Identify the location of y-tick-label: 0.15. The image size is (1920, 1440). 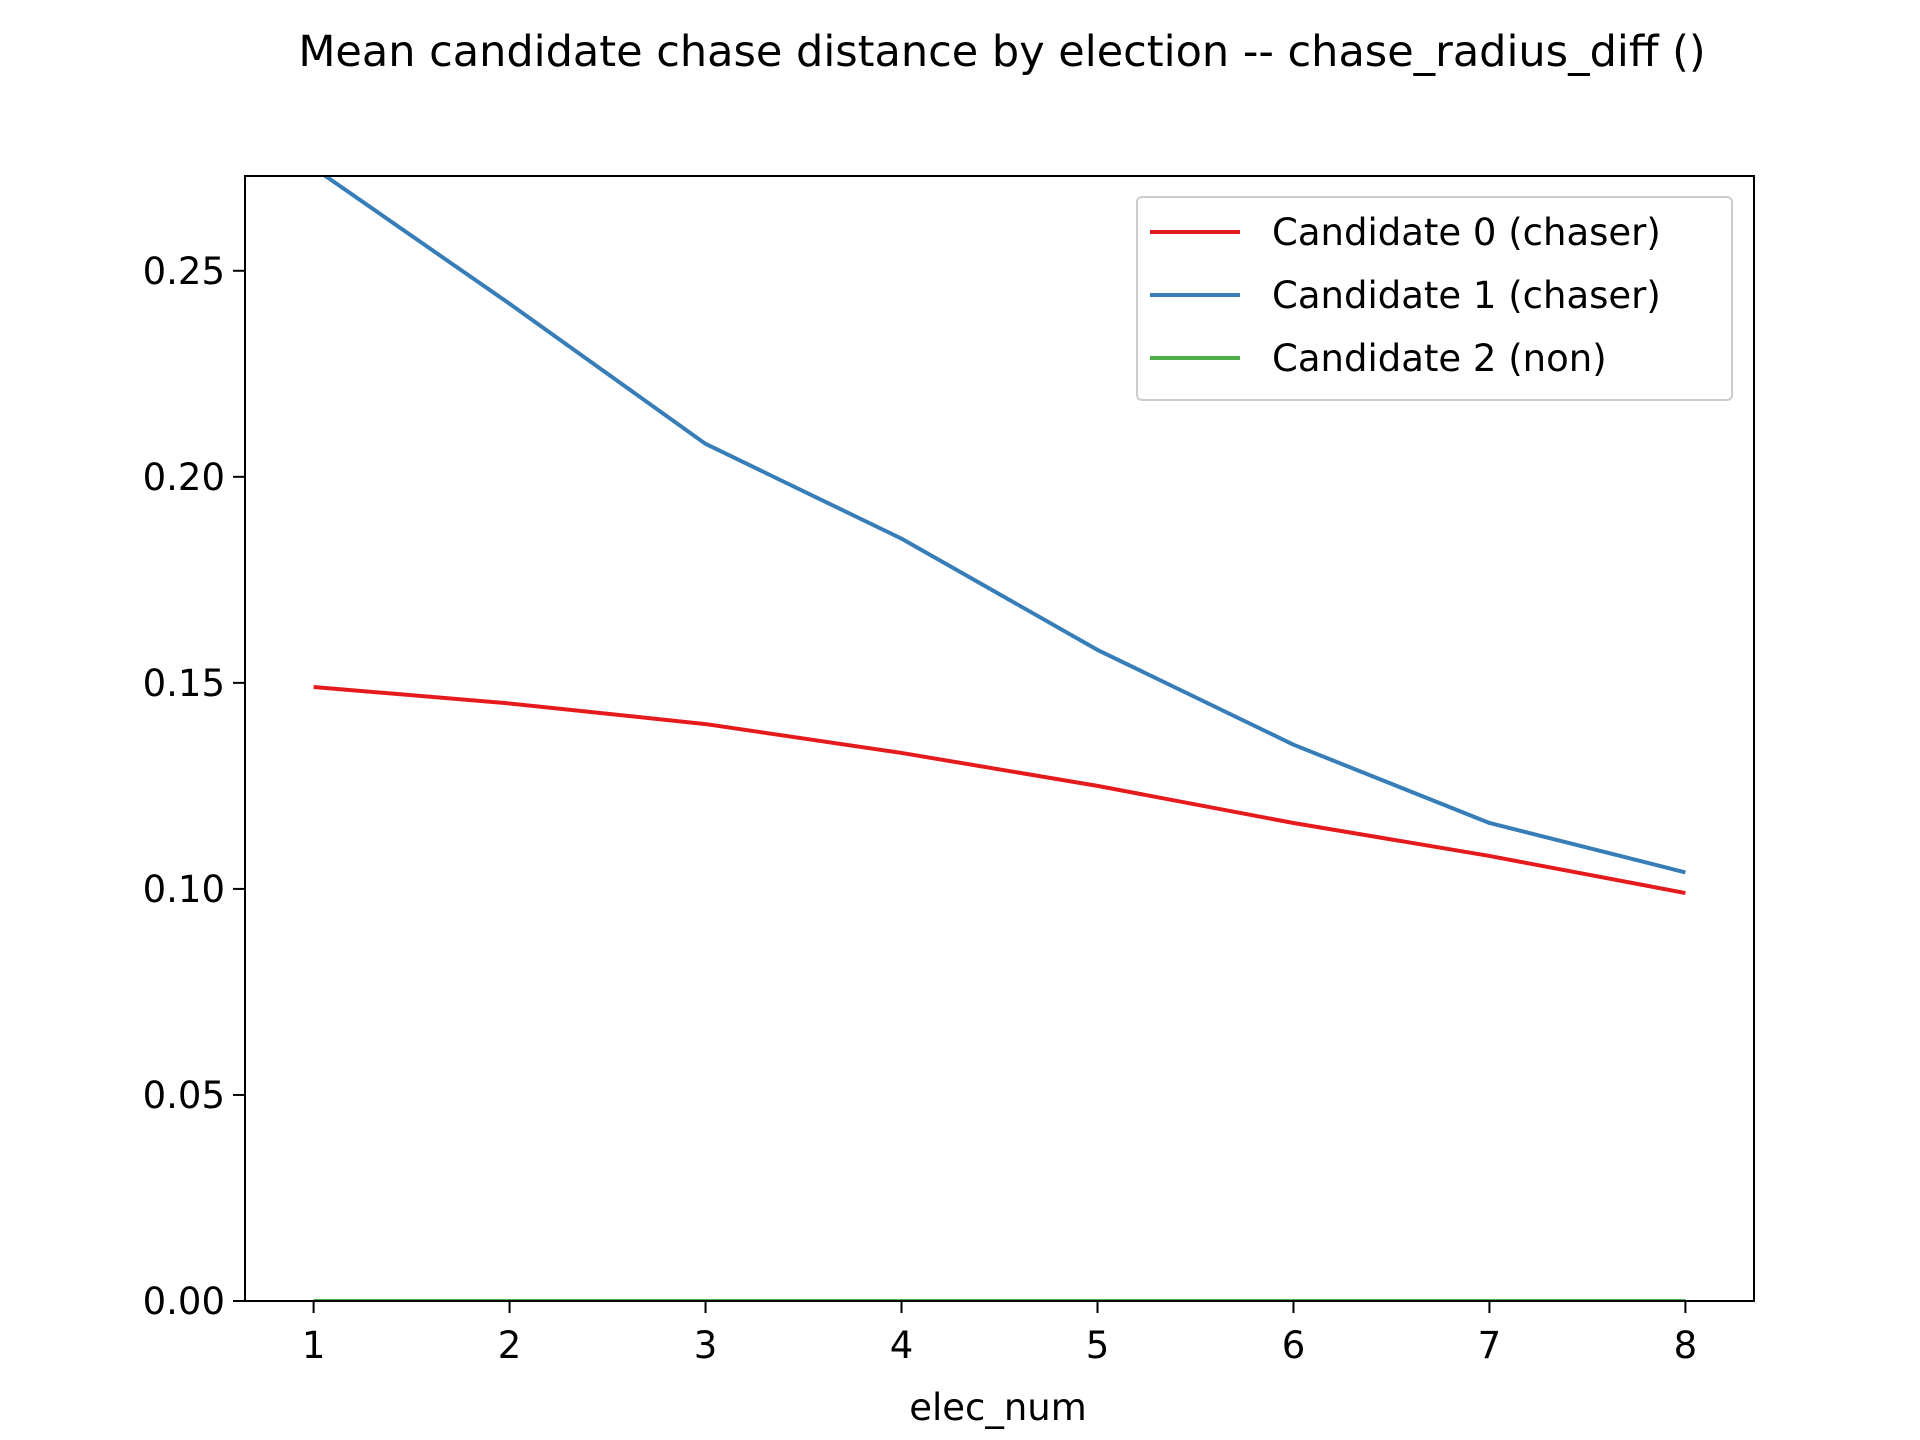
(184, 683).